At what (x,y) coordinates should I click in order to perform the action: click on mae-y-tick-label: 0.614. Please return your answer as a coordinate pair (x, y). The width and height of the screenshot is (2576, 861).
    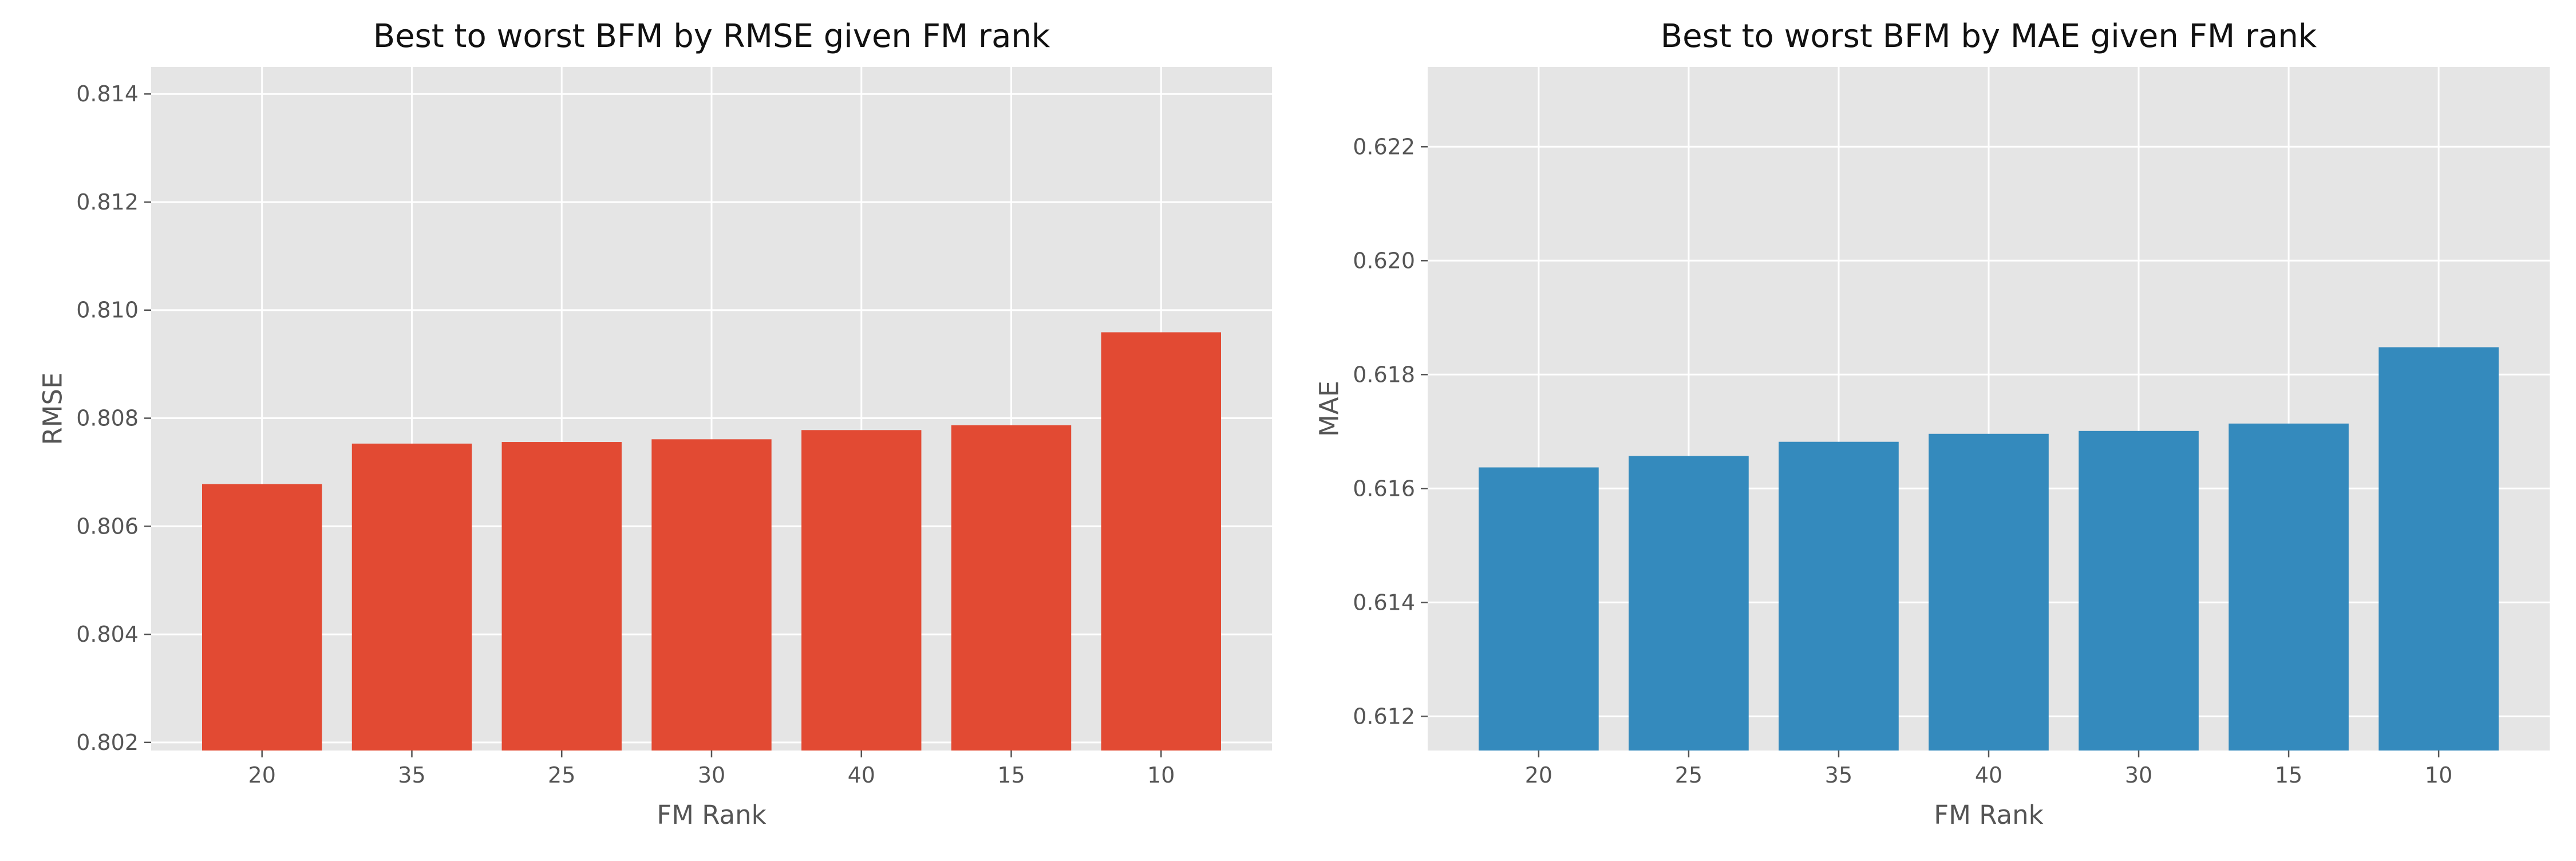
    Looking at the image, I should click on (1384, 602).